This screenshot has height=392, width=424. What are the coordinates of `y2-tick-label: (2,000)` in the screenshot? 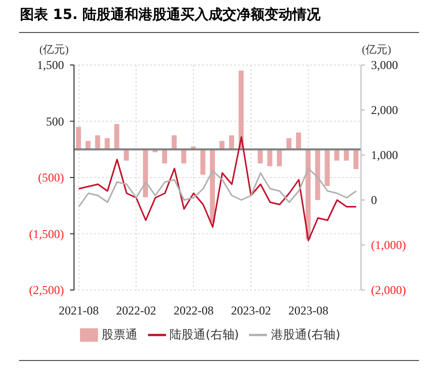 It's located at (388, 290).